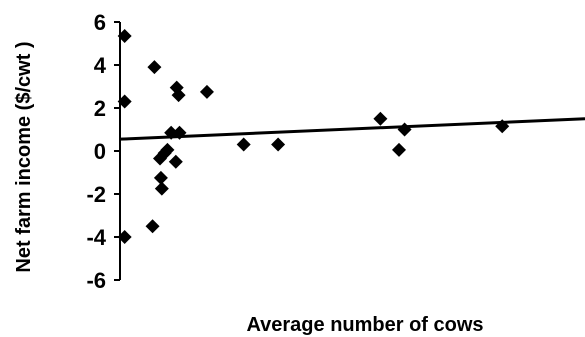 This screenshot has height=337, width=585. I want to click on y-tick-labels: 6 4 2 0 -2 -4 -6, so click(96, 151).